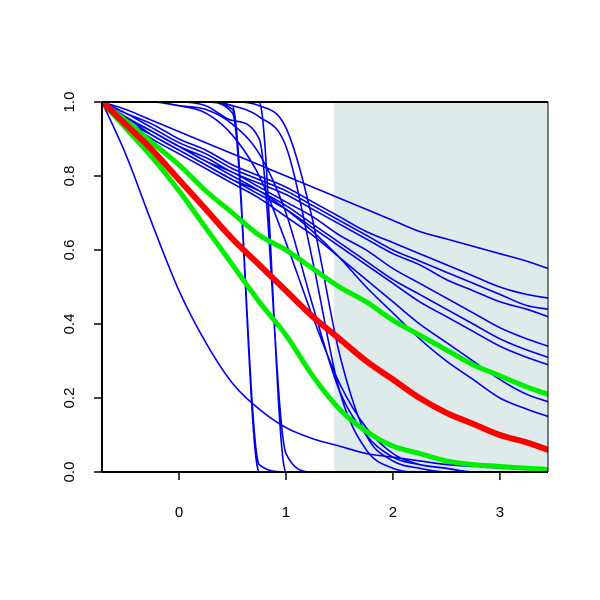 The image size is (600, 600). What do you see at coordinates (179, 512) in the screenshot?
I see `x-tick-label-0: 0` at bounding box center [179, 512].